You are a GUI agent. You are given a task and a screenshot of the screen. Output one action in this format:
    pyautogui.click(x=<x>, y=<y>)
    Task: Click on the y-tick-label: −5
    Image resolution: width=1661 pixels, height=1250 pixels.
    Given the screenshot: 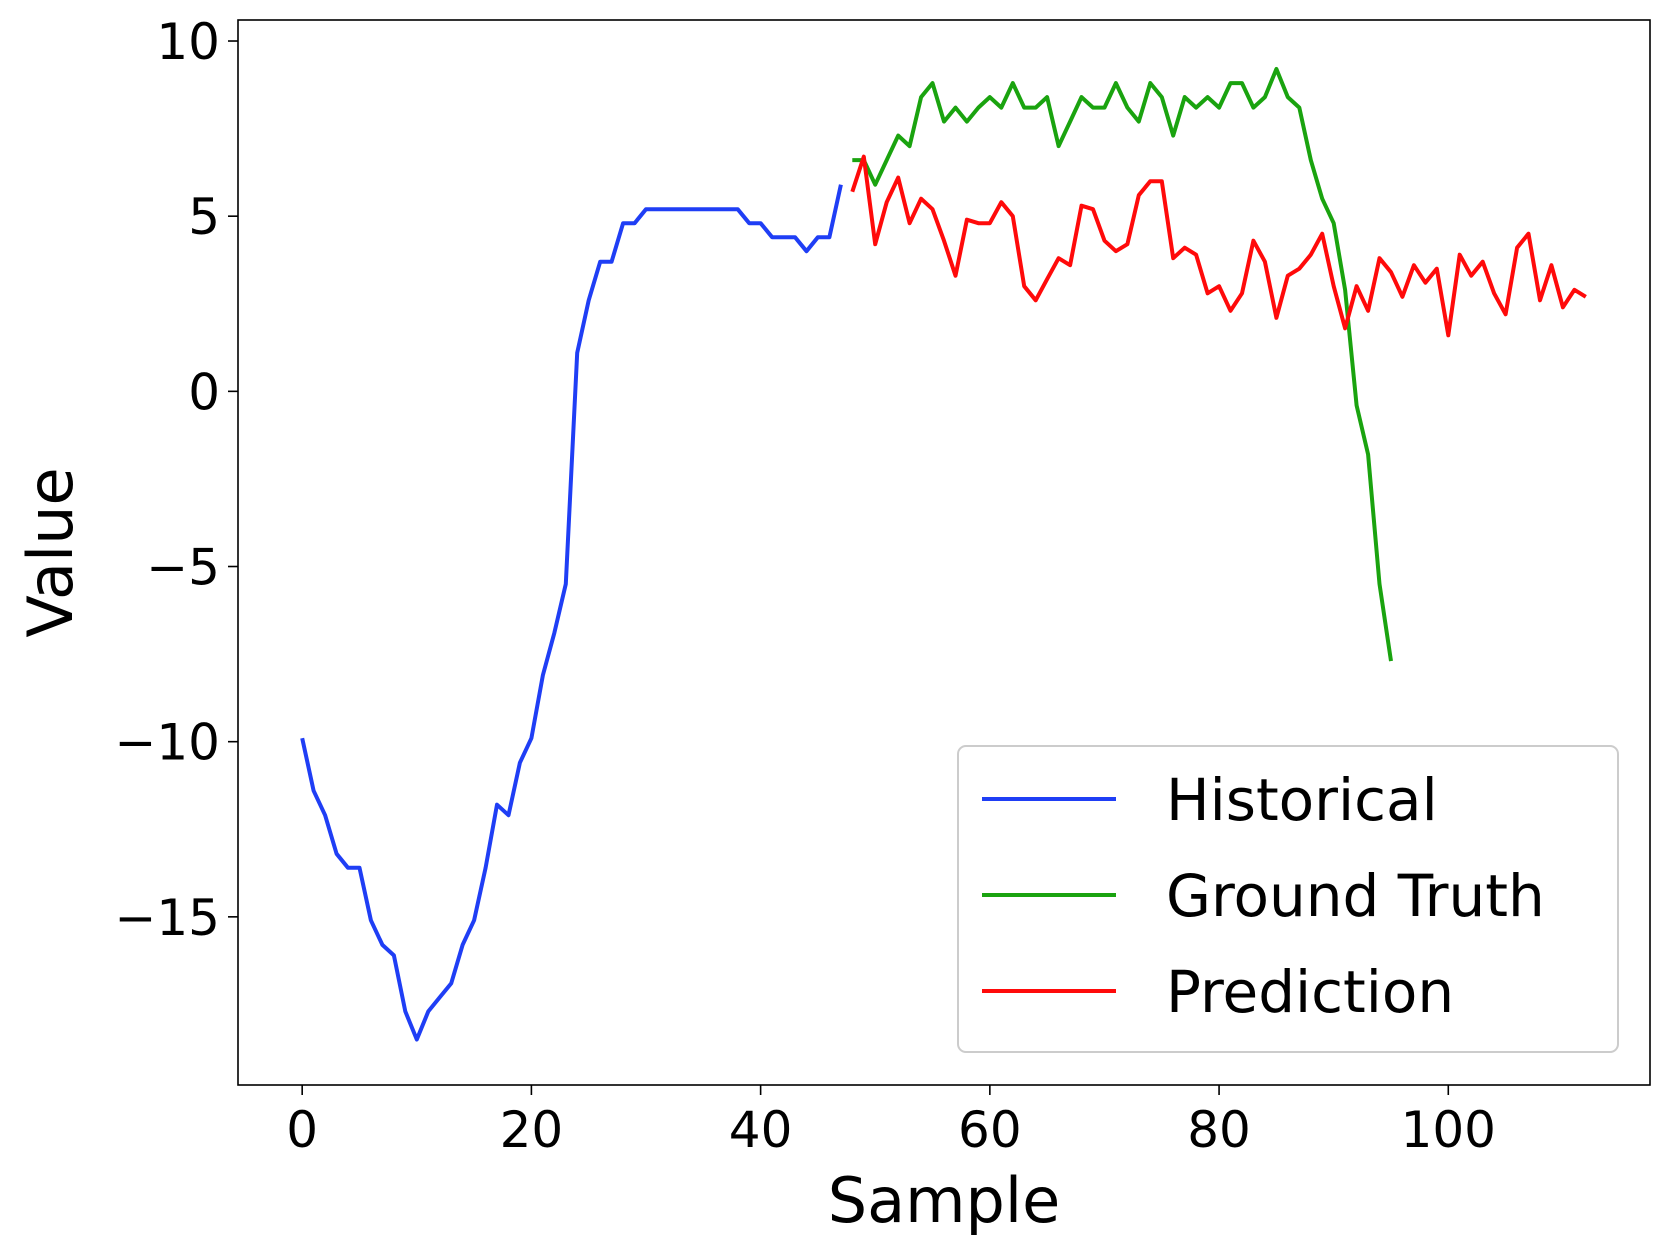 What is the action you would take?
    pyautogui.click(x=183, y=568)
    